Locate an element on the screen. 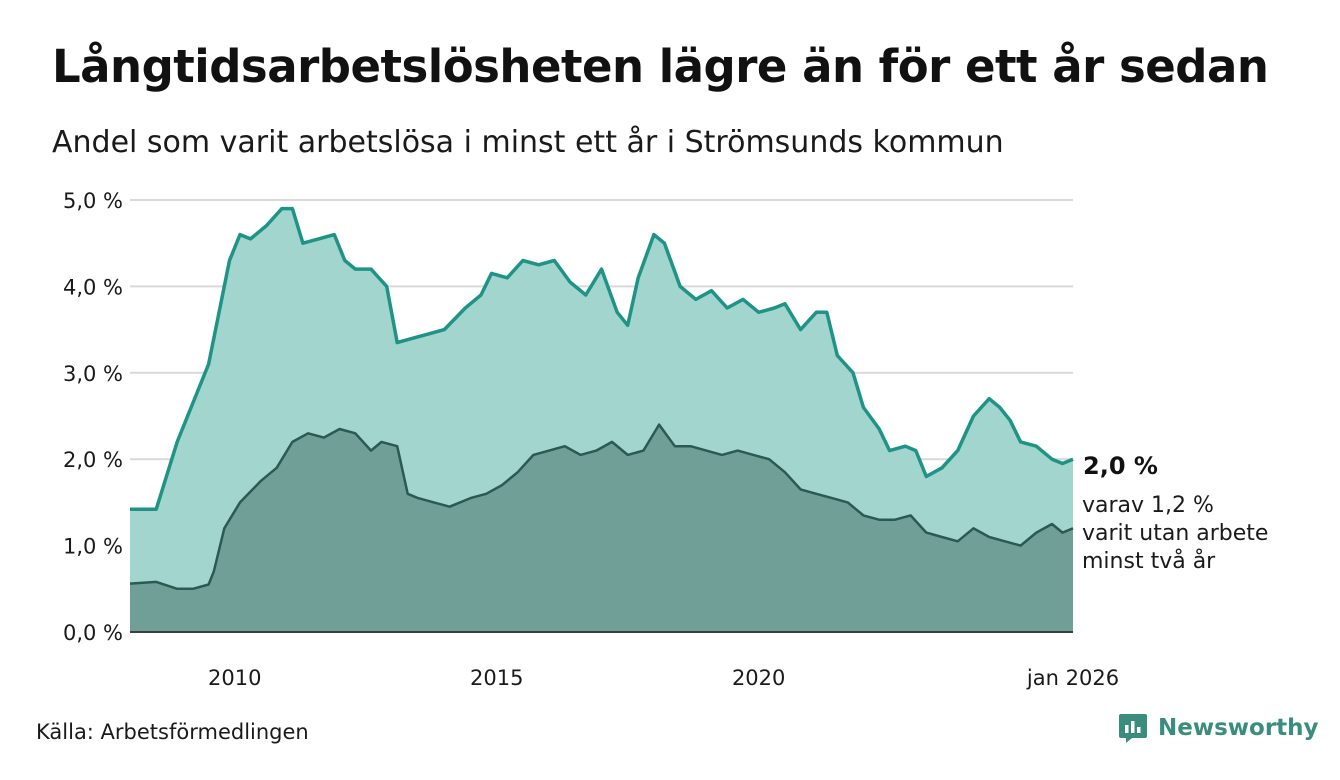 The image size is (1340, 780). sub-annotation-line-2: varit utan arbete is located at coordinates (1175, 533).